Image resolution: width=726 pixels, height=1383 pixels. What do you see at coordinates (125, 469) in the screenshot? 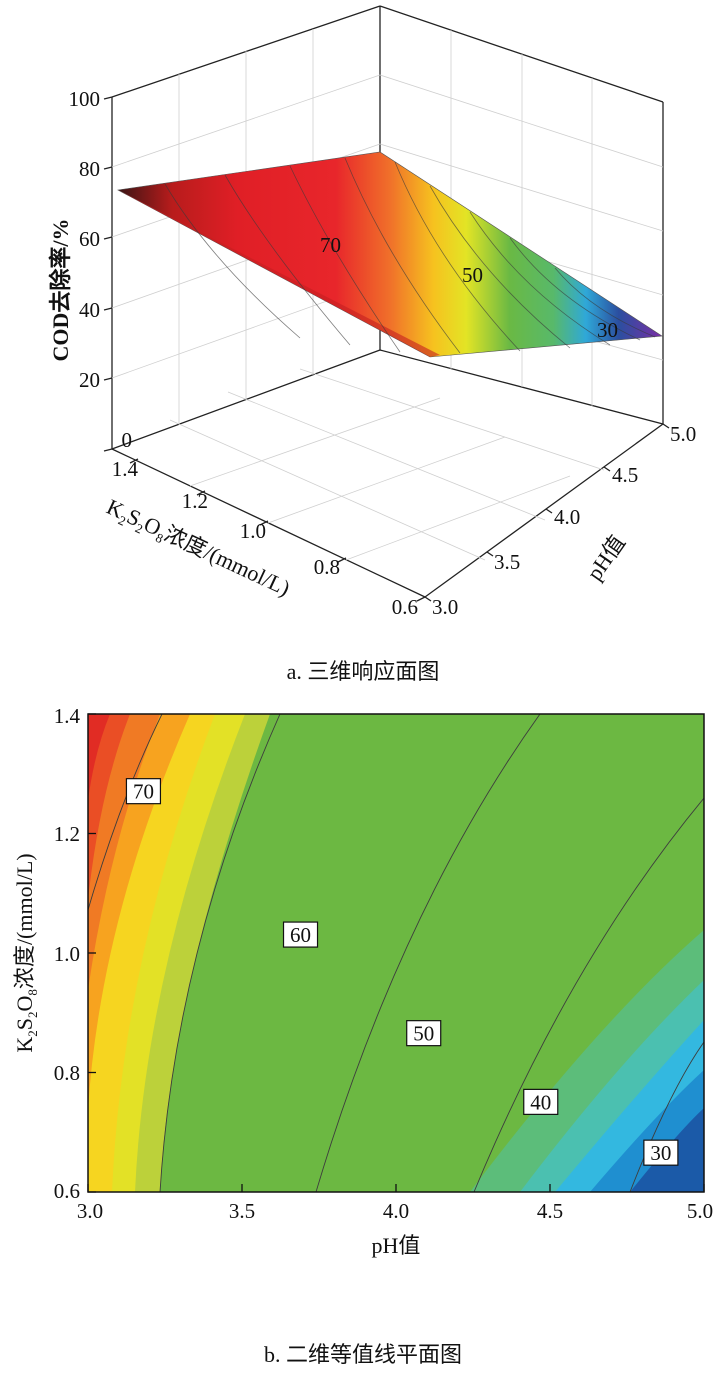
I see `k-tick-label: 1.4` at bounding box center [125, 469].